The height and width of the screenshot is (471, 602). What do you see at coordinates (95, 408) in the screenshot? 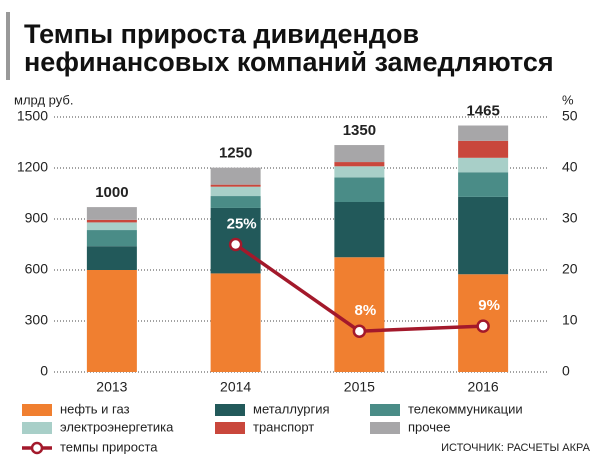
I see `legend-label: нефть и газ` at bounding box center [95, 408].